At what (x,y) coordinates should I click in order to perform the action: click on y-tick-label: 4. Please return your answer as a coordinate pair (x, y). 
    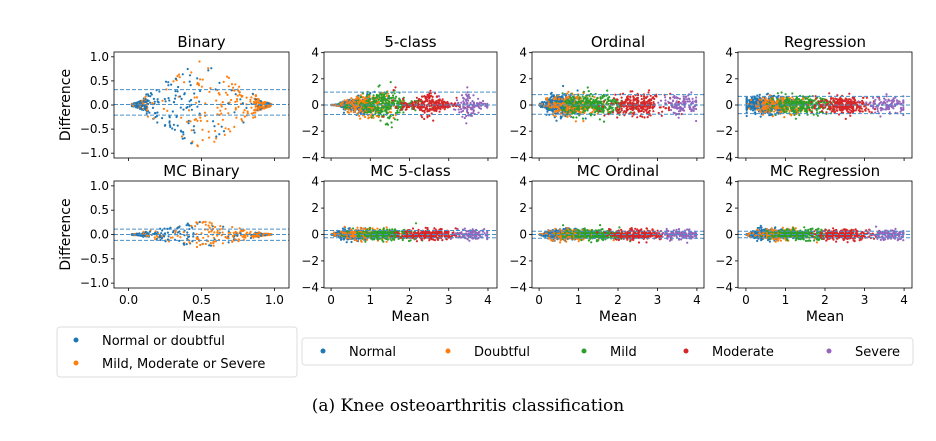
    Looking at the image, I should click on (523, 53).